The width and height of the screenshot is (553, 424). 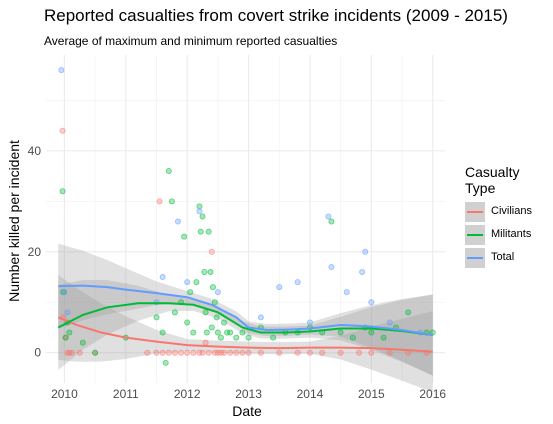 I want to click on x-tick-label: 2012, so click(x=187, y=394).